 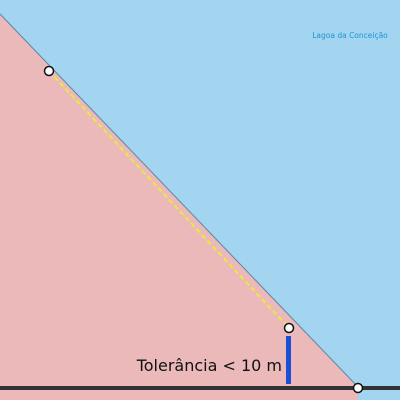 I want to click on tolerance-label: Tolerância < 10 m, so click(x=201, y=365).